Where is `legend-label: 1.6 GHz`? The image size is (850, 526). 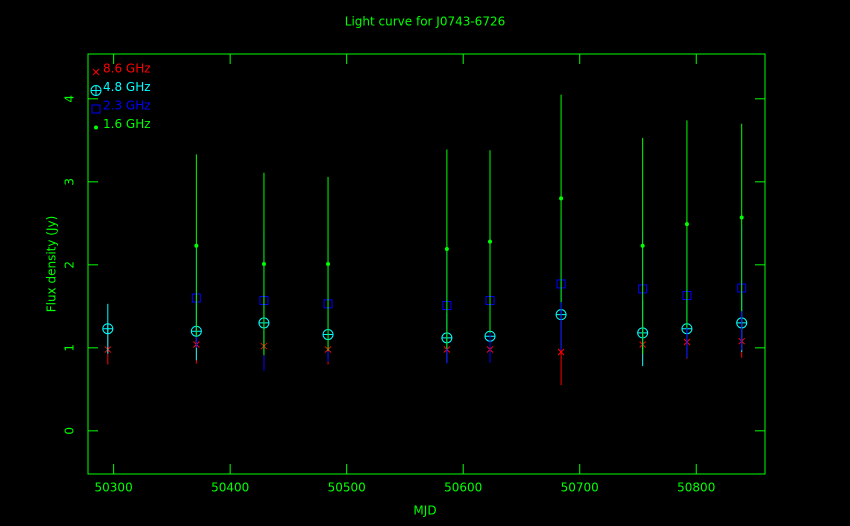
legend-label: 1.6 GHz is located at coordinates (127, 124).